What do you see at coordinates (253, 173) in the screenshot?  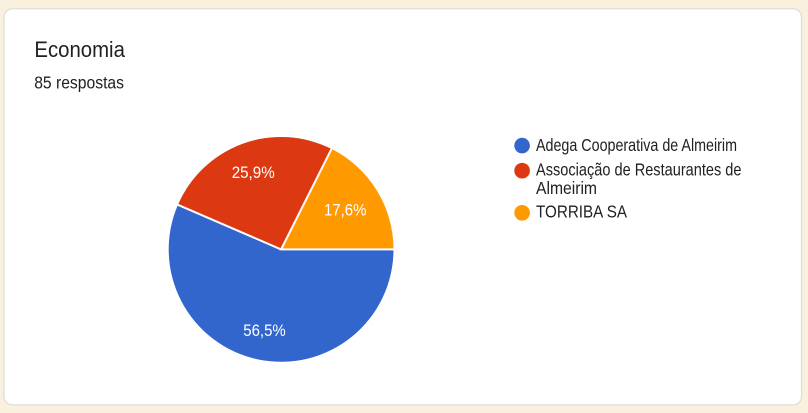 I see `svg-text: 25,9%` at bounding box center [253, 173].